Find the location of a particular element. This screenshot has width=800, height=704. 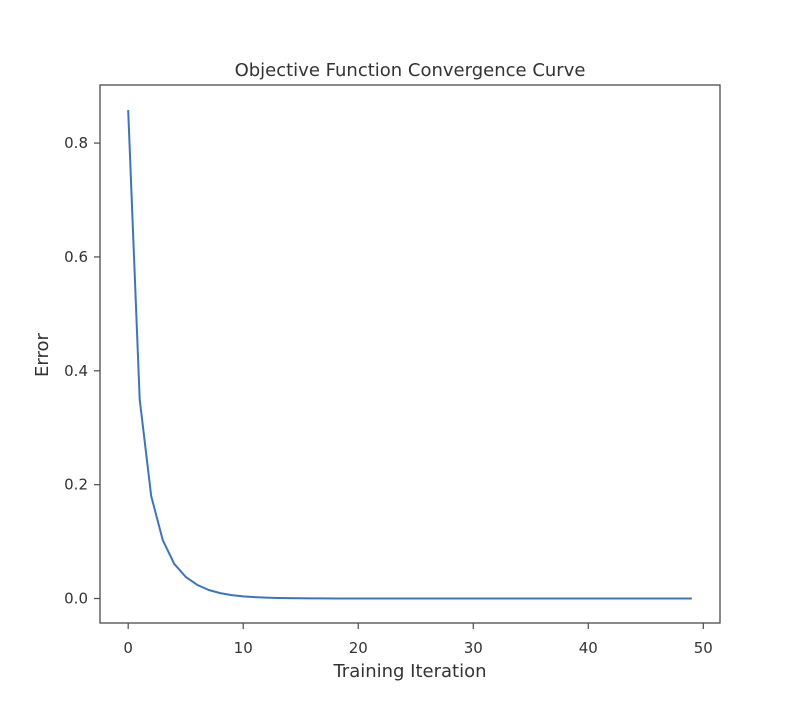

y-tick-label: 0.0 is located at coordinates (76, 599).